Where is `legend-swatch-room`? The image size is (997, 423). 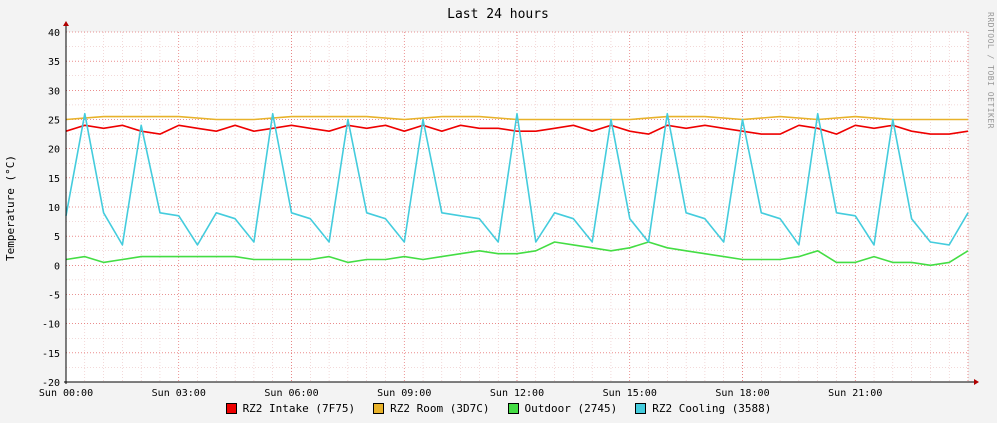
legend-swatch-room is located at coordinates (379, 408).